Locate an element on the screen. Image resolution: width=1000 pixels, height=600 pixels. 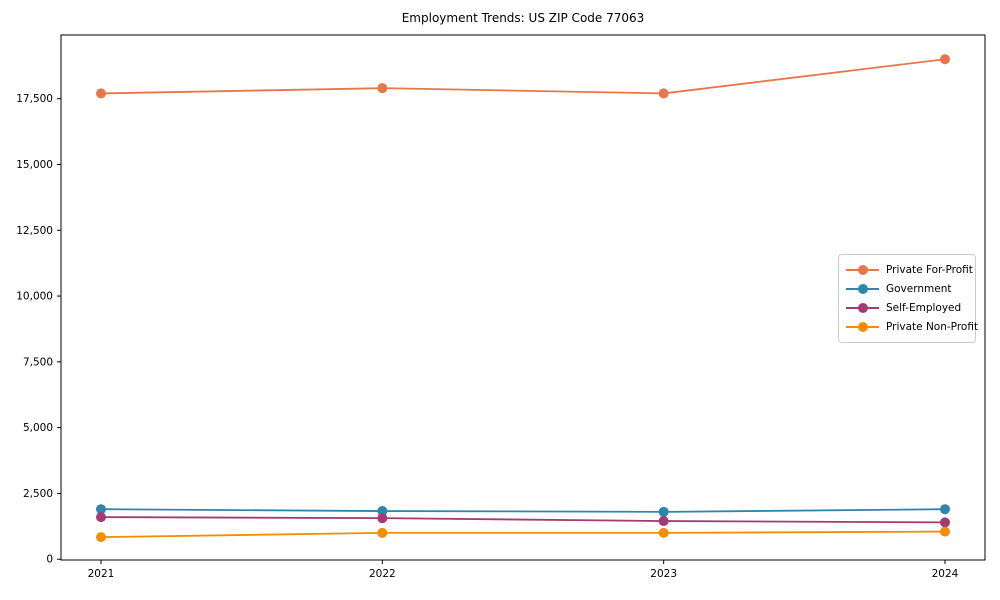
y-tick-label: 17,500 is located at coordinates (34, 99).